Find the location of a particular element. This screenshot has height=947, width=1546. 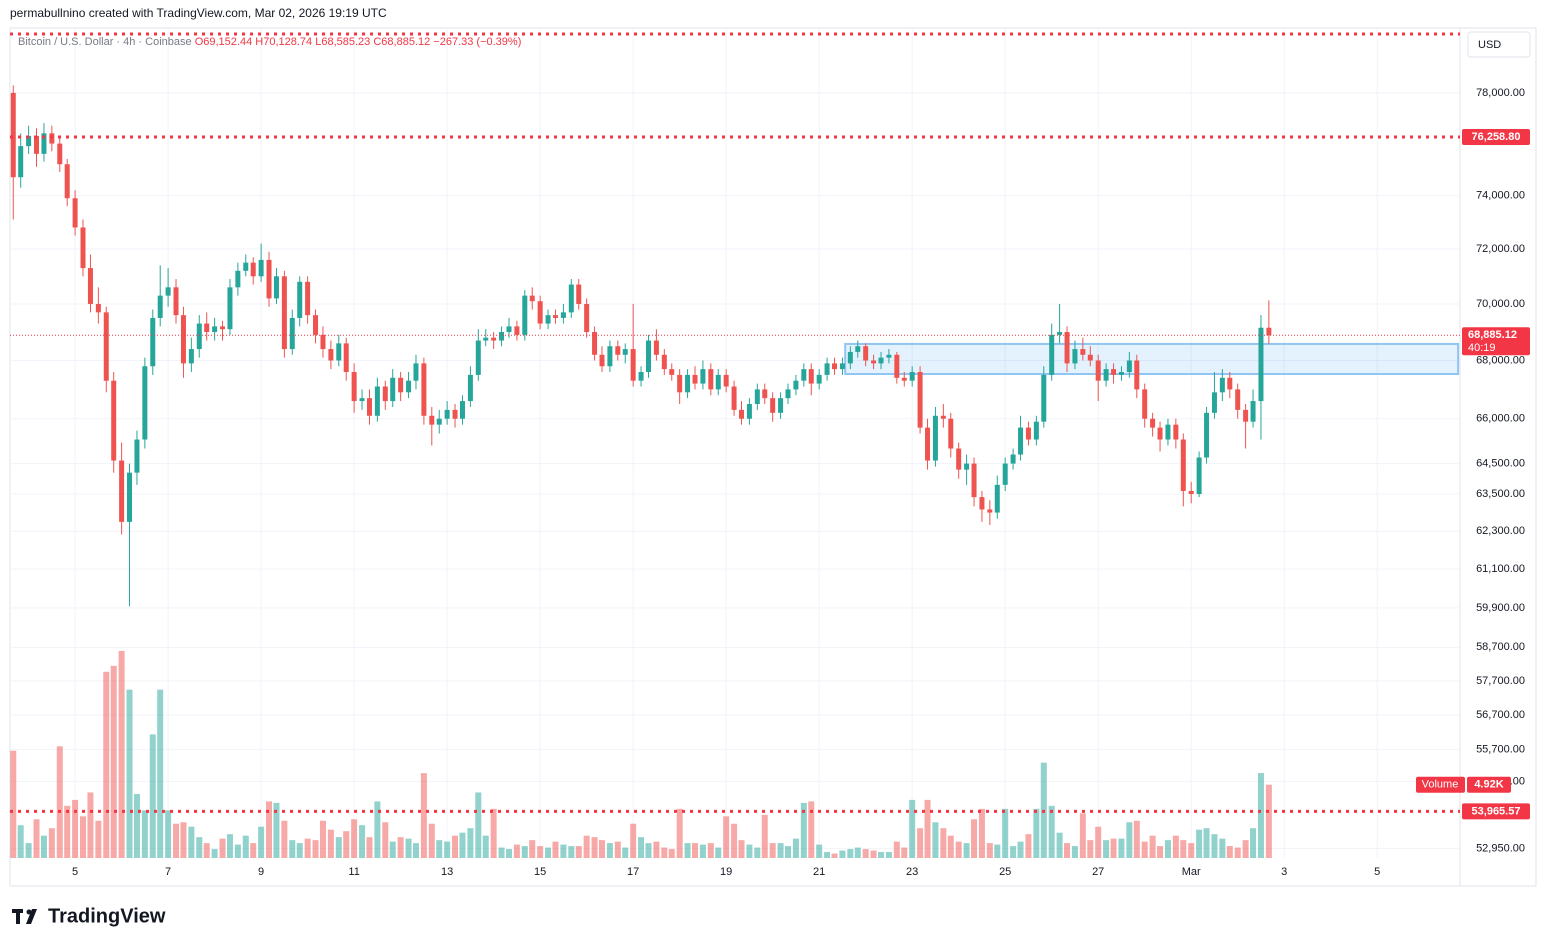

x-tick-label: 5 is located at coordinates (75, 872).